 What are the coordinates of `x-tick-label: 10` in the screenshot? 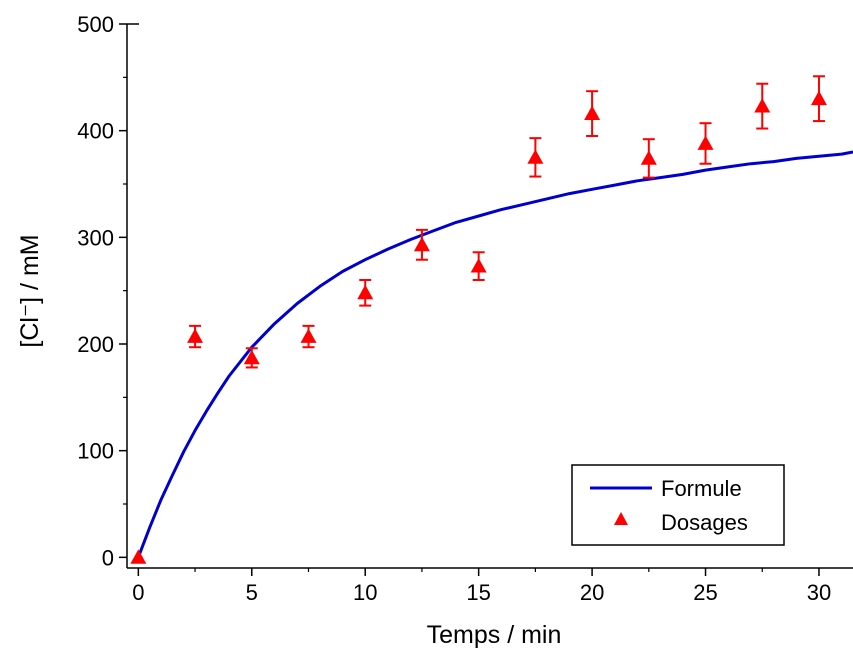 It's located at (365, 592).